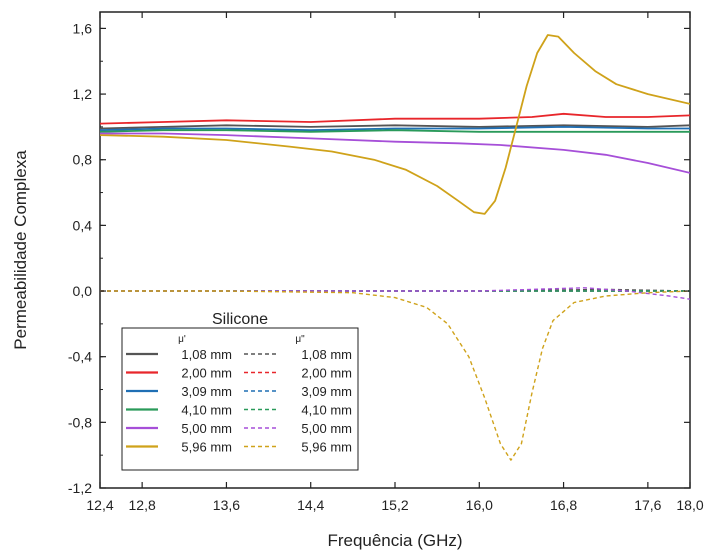 The height and width of the screenshot is (554, 709). I want to click on y-tick-label: 1,2, so click(83, 94).